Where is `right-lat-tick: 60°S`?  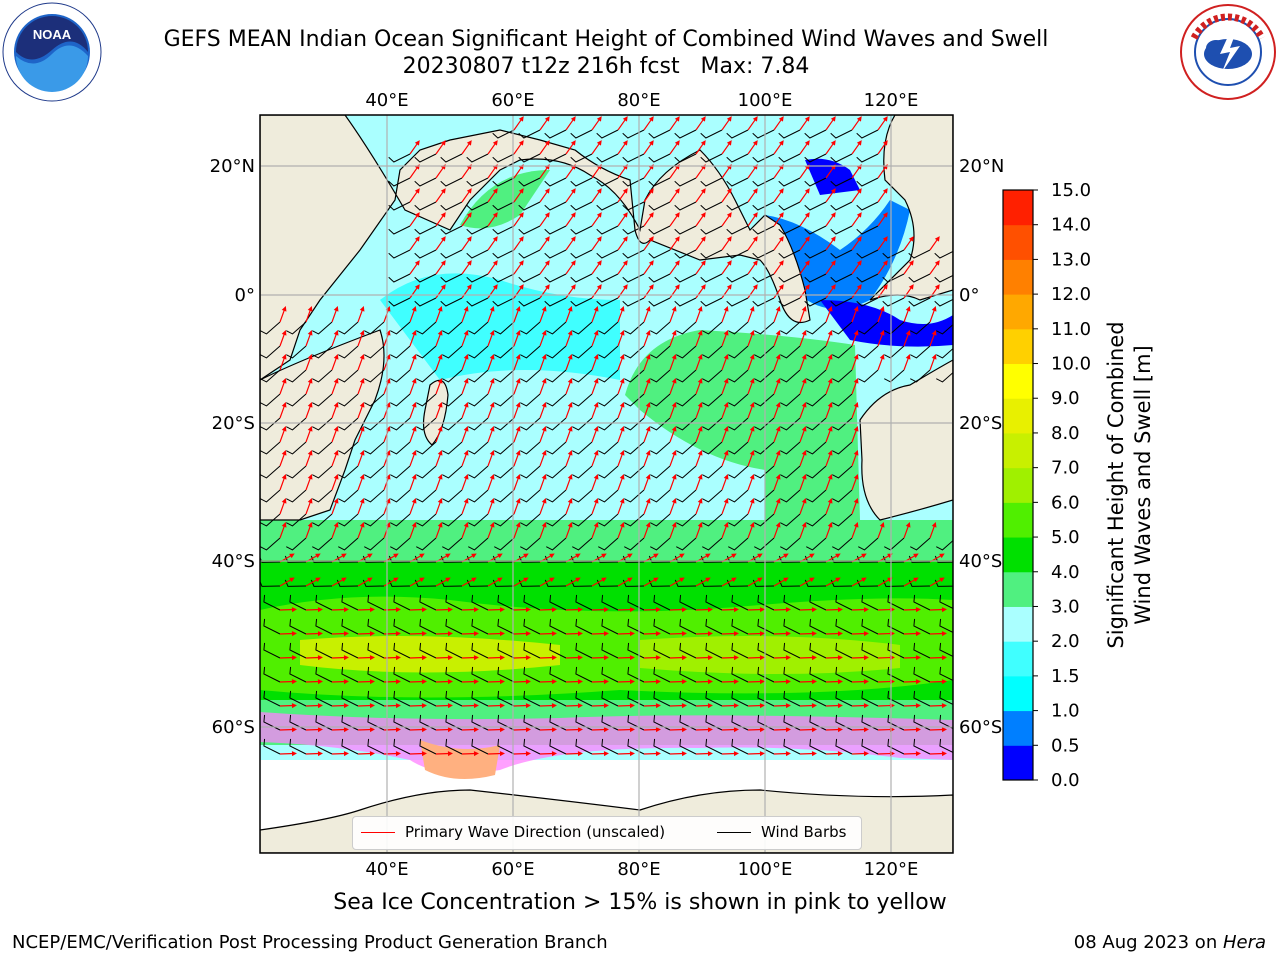 right-lat-tick: 60°S is located at coordinates (980, 727).